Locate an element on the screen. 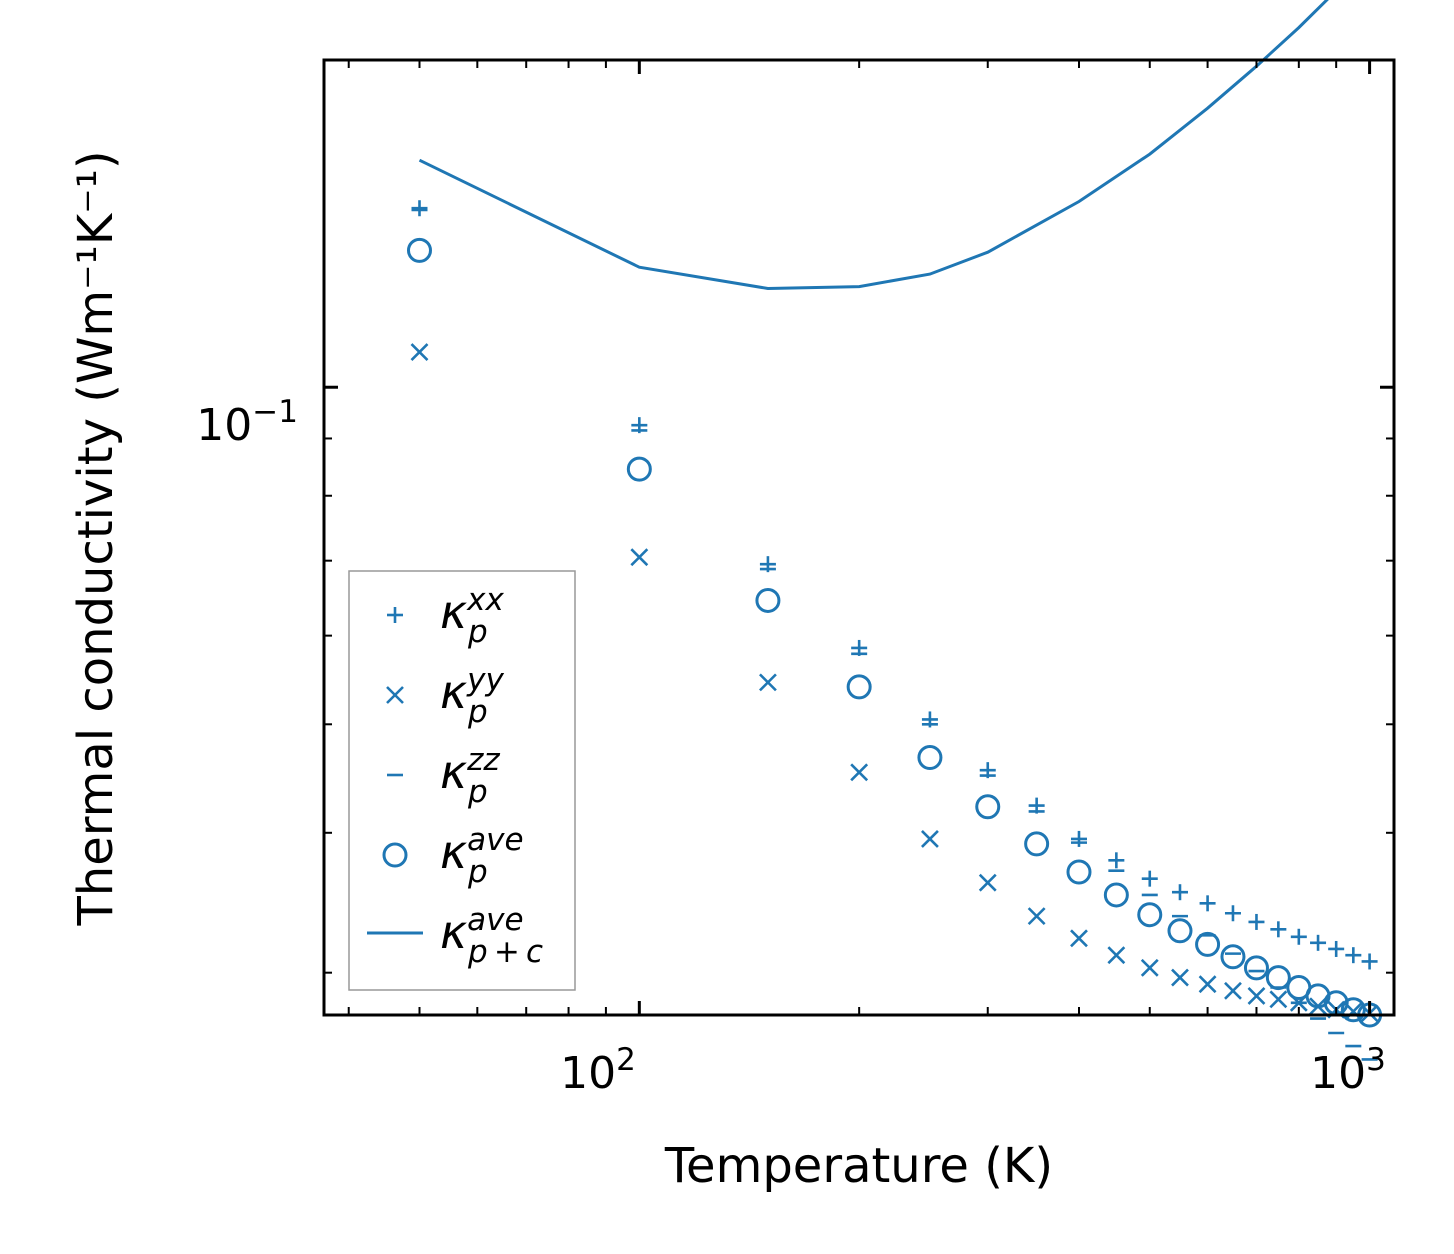  legend: κxx p κyy p κzz p κave p κave p + c is located at coordinates (462, 780).